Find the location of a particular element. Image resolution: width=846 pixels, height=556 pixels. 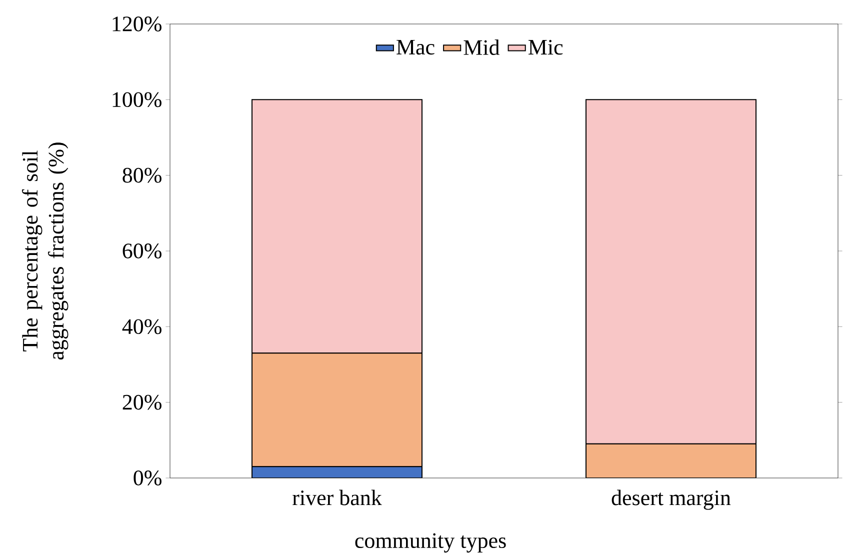

legend-label: Mac is located at coordinates (415, 47).